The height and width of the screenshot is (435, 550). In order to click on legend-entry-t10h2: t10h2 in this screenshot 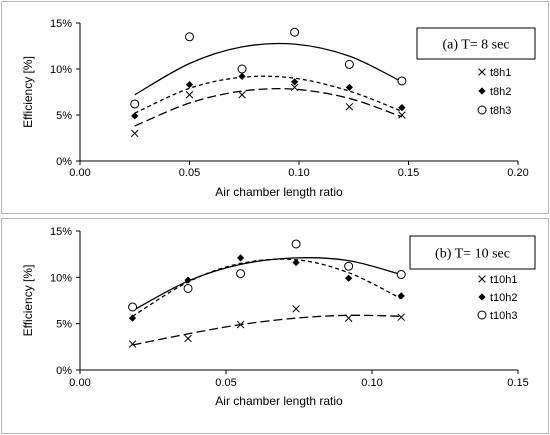, I will do `click(498, 298)`.